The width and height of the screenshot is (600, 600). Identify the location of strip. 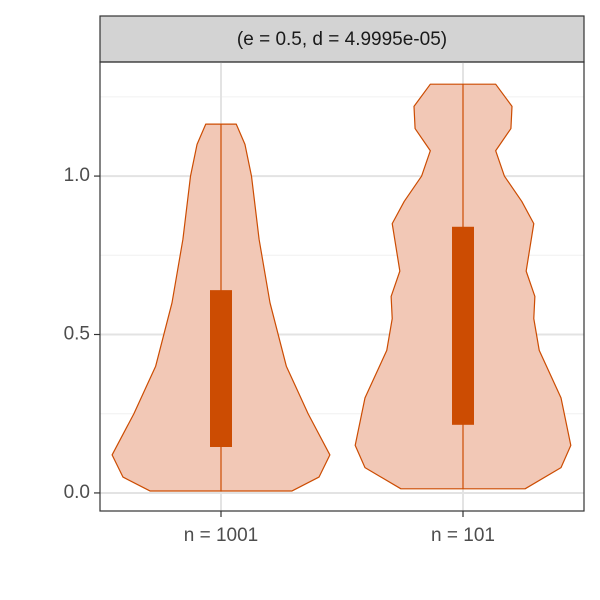
(342, 39).